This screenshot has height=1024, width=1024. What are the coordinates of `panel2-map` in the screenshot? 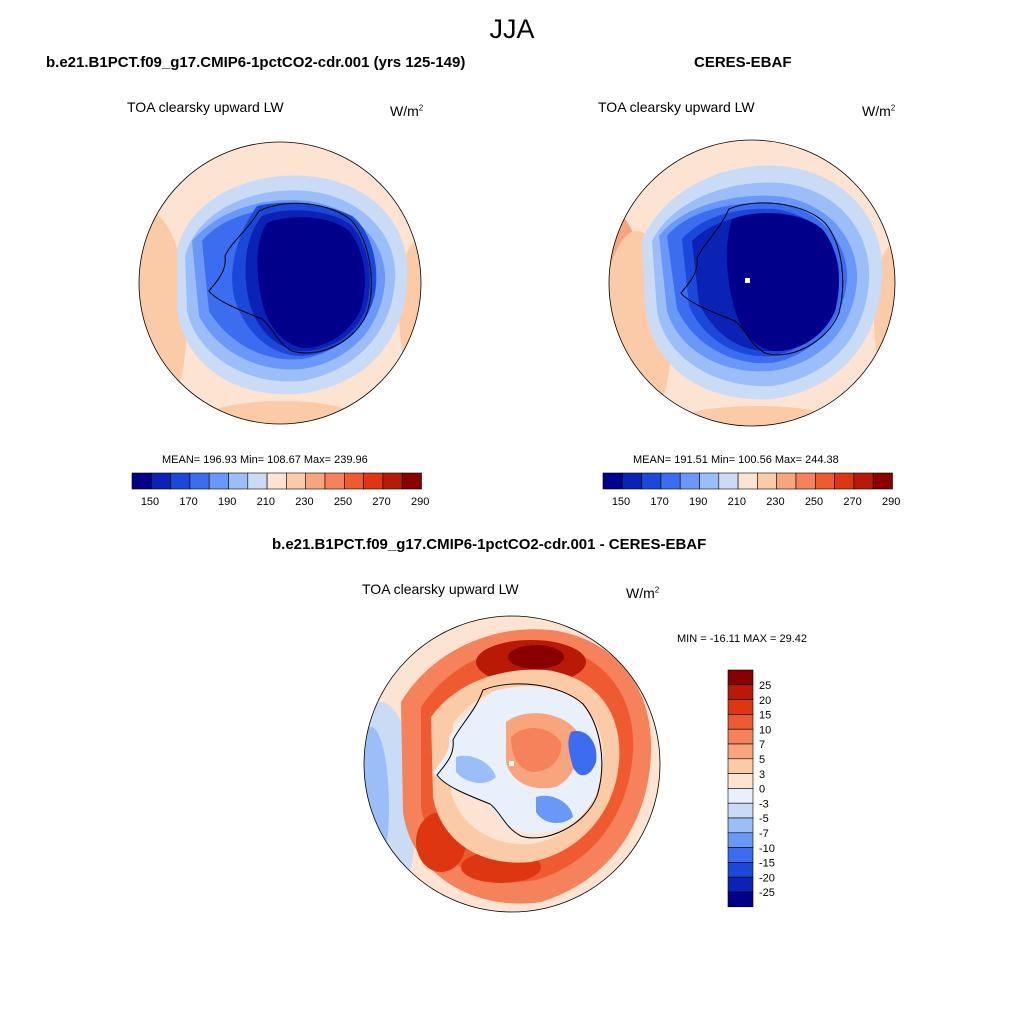 It's located at (752, 283).